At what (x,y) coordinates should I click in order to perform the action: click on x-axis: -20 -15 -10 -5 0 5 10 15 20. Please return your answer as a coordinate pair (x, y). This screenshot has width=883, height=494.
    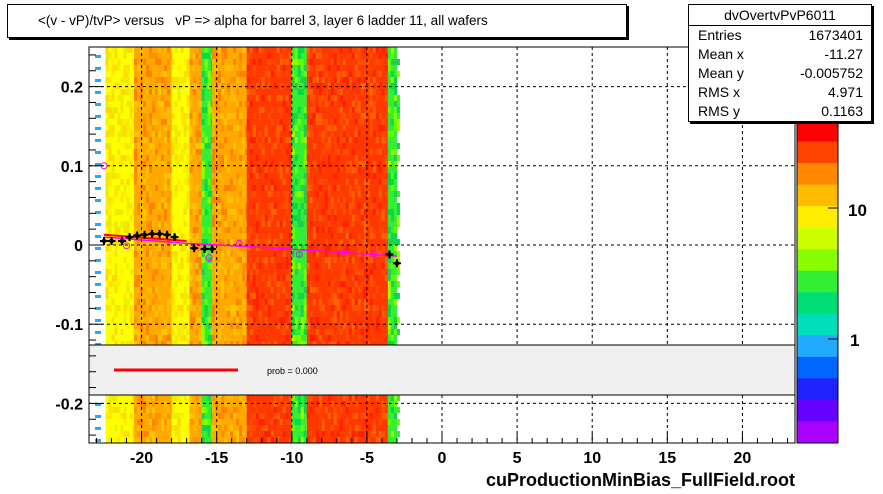
    Looking at the image, I should click on (442, 450).